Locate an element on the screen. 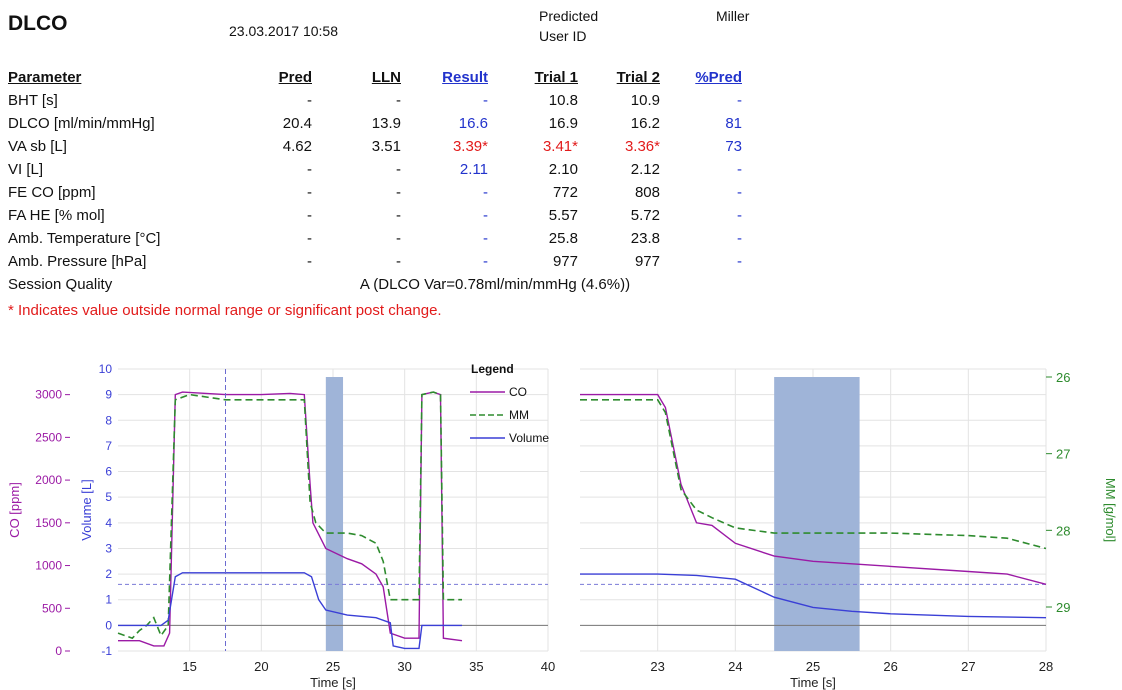  series-line-mm is located at coordinates (289, 515).